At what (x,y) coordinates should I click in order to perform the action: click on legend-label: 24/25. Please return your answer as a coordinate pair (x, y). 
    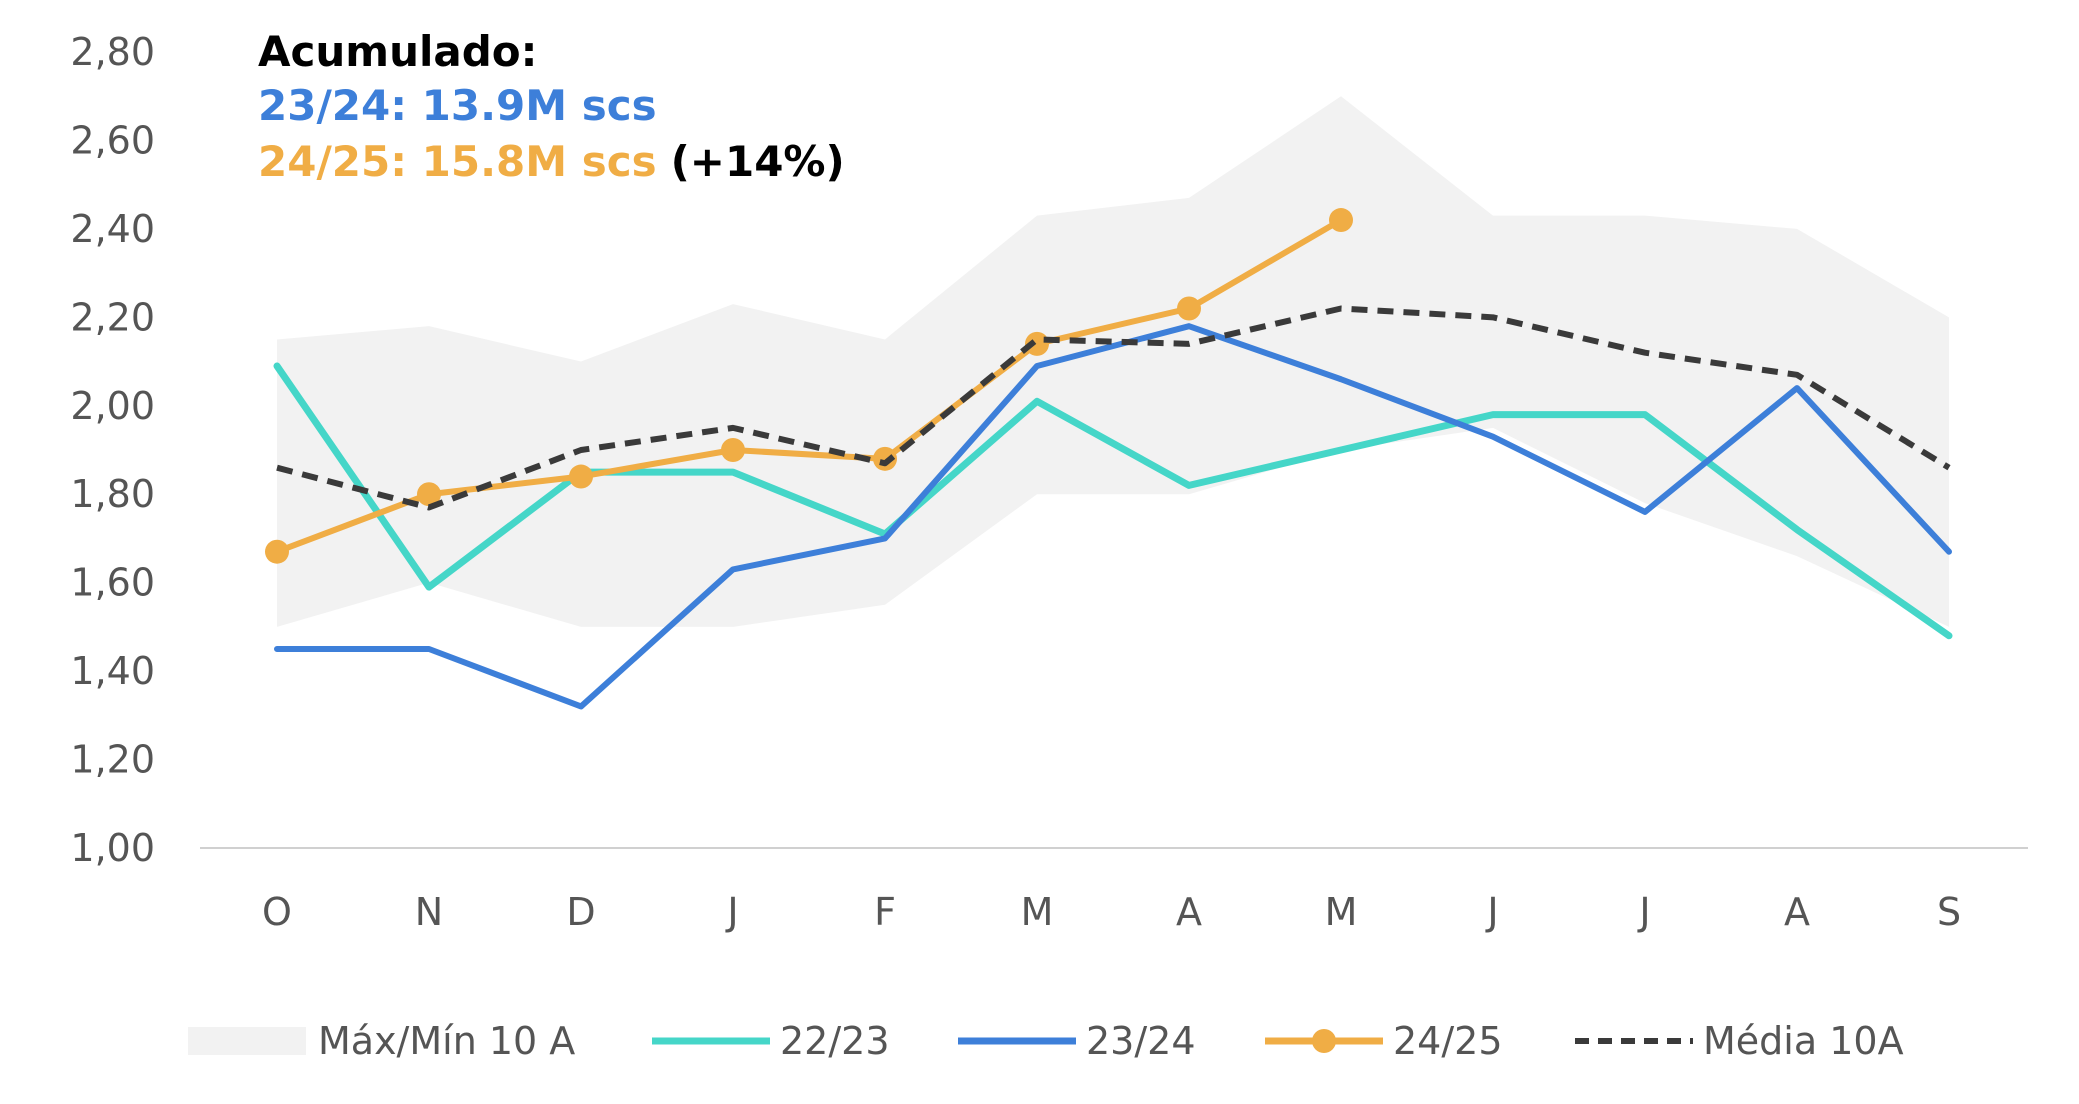
    Looking at the image, I should click on (1448, 1041).